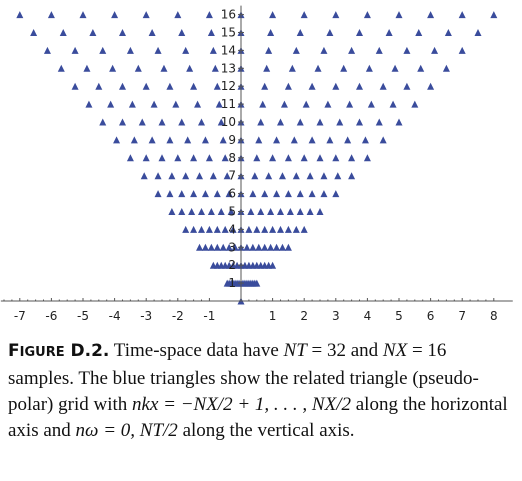 This screenshot has width=522, height=481. What do you see at coordinates (232, 212) in the screenshot?
I see `y-tick-label: 5` at bounding box center [232, 212].